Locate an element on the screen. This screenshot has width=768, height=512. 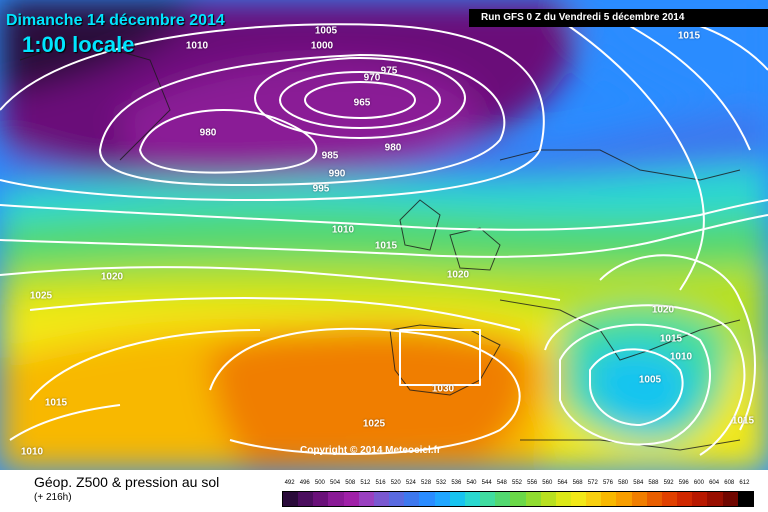
isobar-label: 990 is located at coordinates (337, 174).